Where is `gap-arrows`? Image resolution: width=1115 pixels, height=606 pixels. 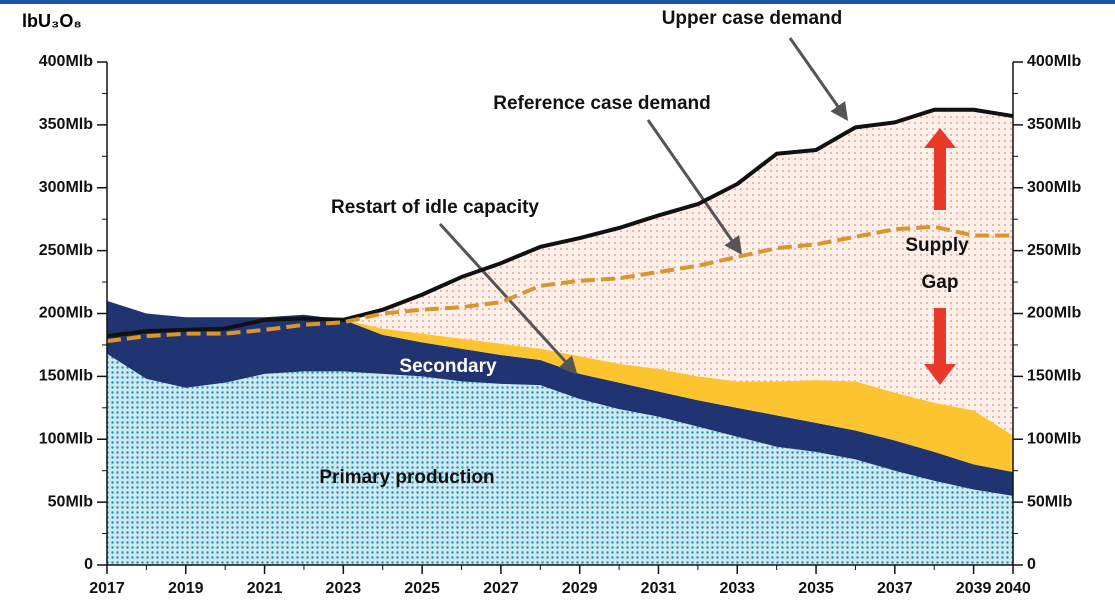
gap-arrows is located at coordinates (940, 256).